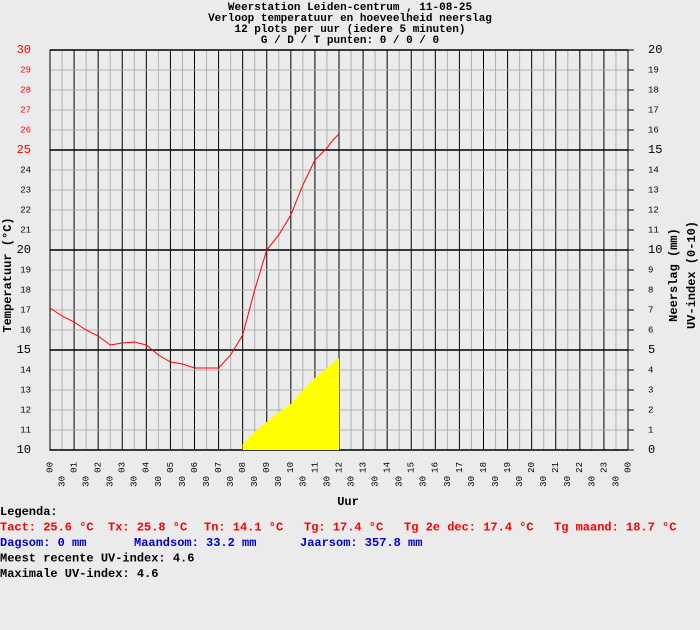  Describe the element at coordinates (43, 543) in the screenshot. I see `legend-text: Dagsom: 0 mm` at that location.